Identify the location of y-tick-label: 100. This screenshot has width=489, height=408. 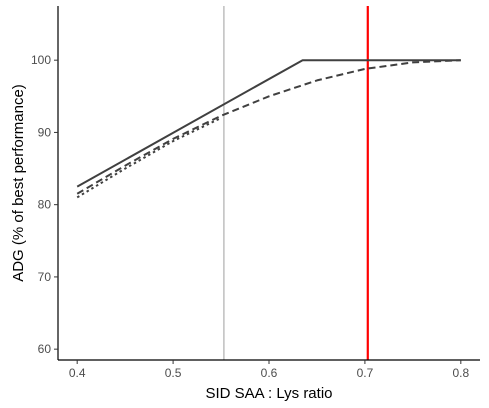
(41, 60).